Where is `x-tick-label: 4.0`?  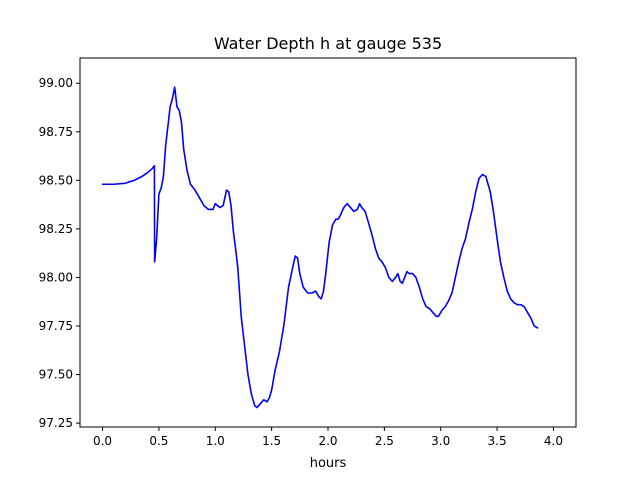 x-tick-label: 4.0 is located at coordinates (553, 441).